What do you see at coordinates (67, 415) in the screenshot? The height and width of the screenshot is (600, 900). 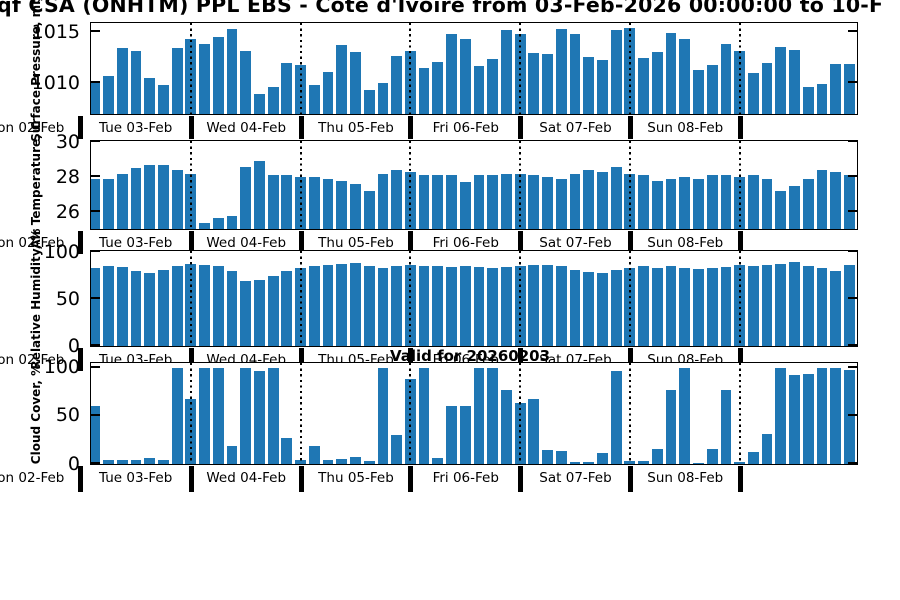 I see `y-tick-label: 50` at bounding box center [67, 415].